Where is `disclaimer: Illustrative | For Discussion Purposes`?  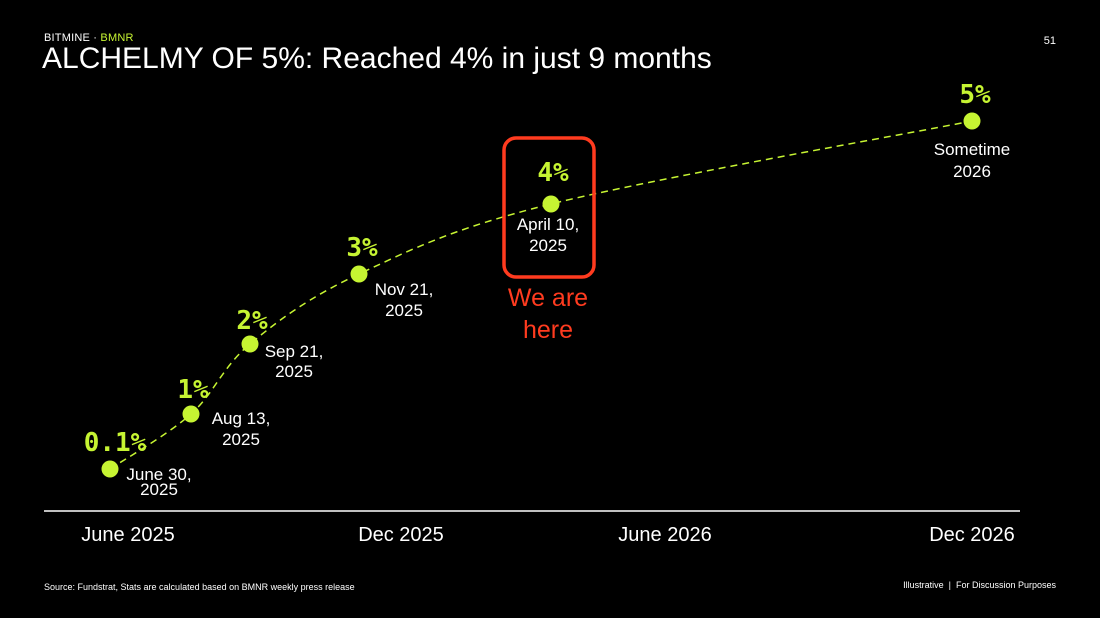 disclaimer: Illustrative | For Discussion Purposes is located at coordinates (979, 585).